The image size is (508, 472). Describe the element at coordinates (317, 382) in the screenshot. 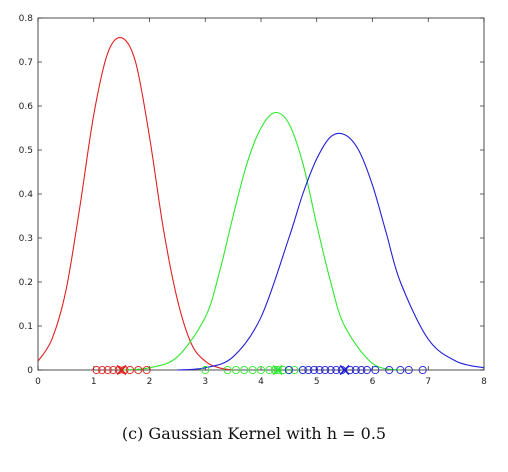

I see `x-tick-label: 5` at that location.